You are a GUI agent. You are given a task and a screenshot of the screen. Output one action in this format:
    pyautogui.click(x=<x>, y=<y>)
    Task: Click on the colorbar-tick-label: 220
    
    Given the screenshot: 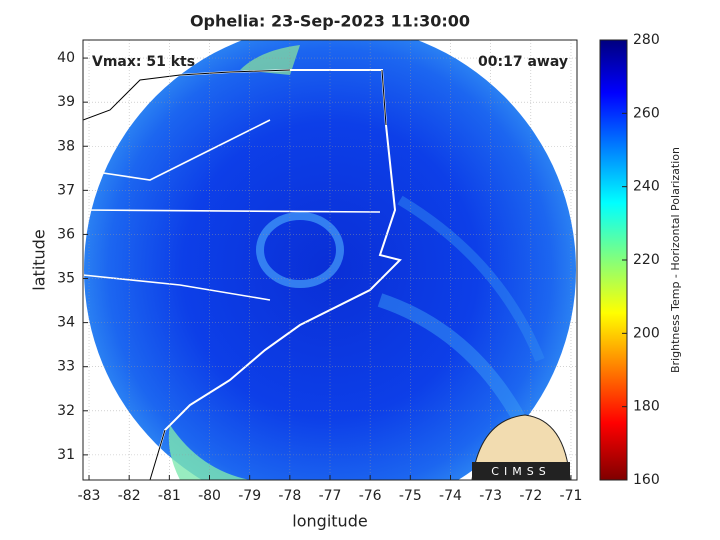 What is the action you would take?
    pyautogui.click(x=646, y=260)
    